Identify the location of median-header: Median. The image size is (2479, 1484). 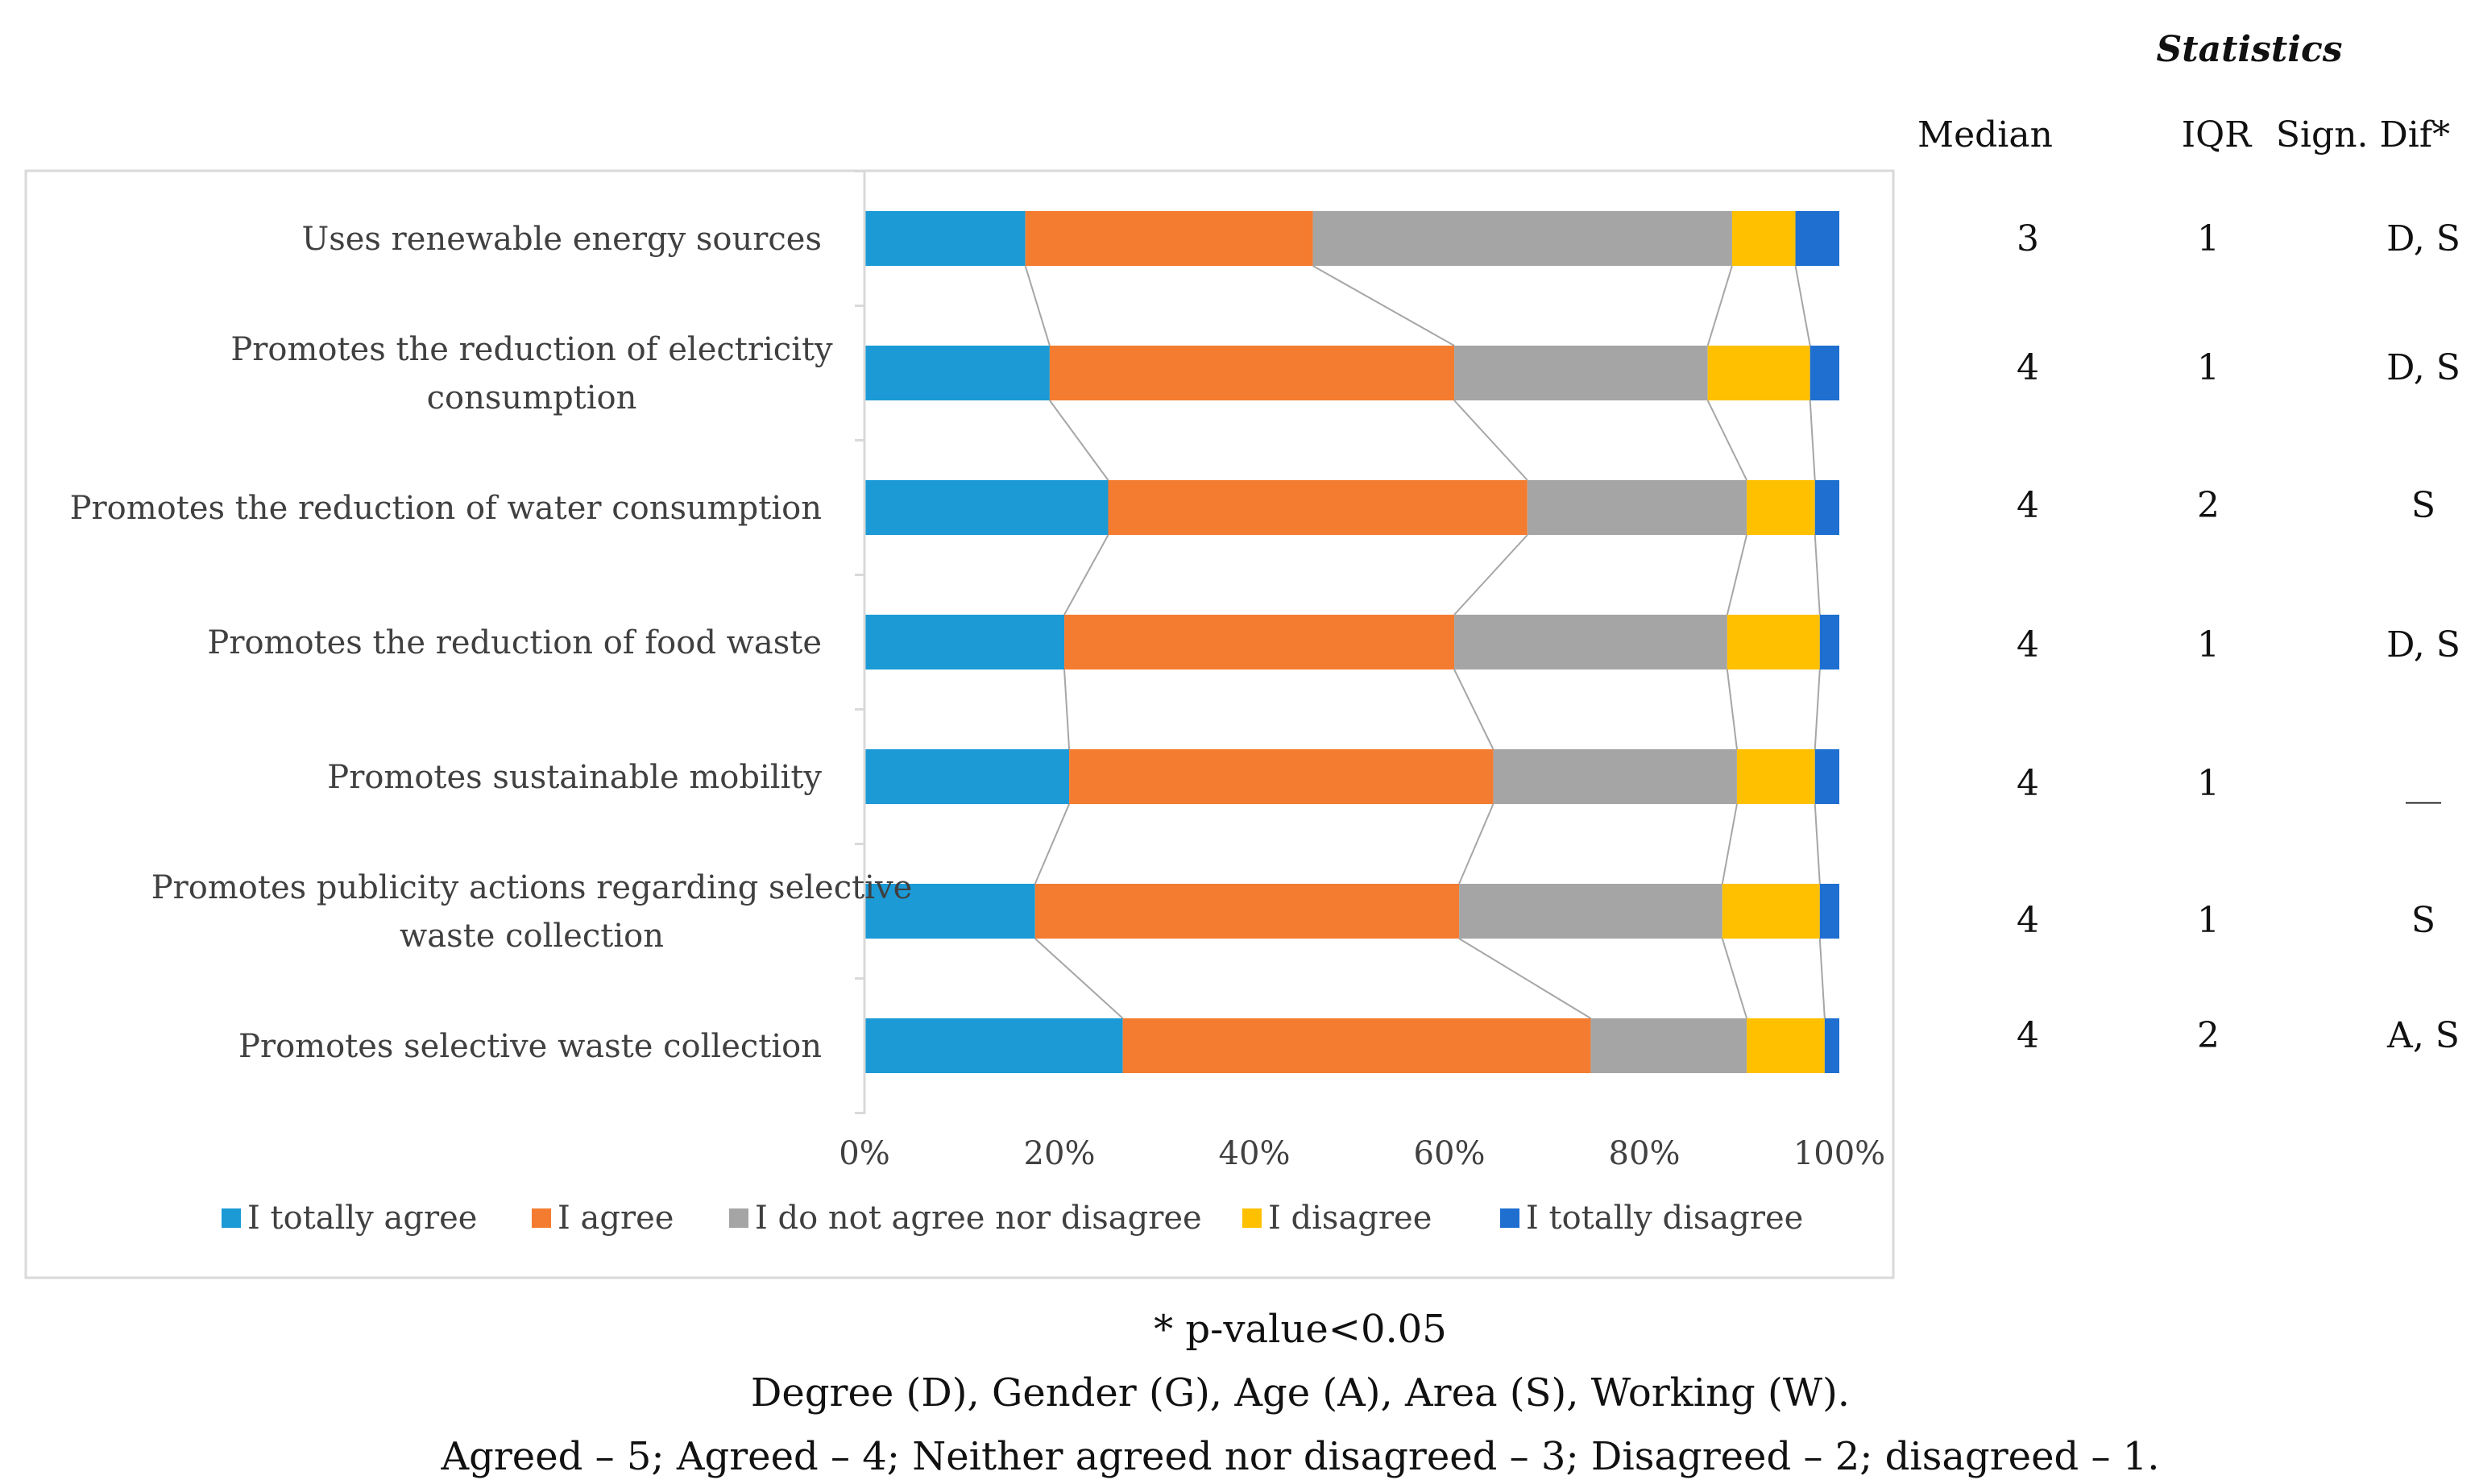
(1985, 134).